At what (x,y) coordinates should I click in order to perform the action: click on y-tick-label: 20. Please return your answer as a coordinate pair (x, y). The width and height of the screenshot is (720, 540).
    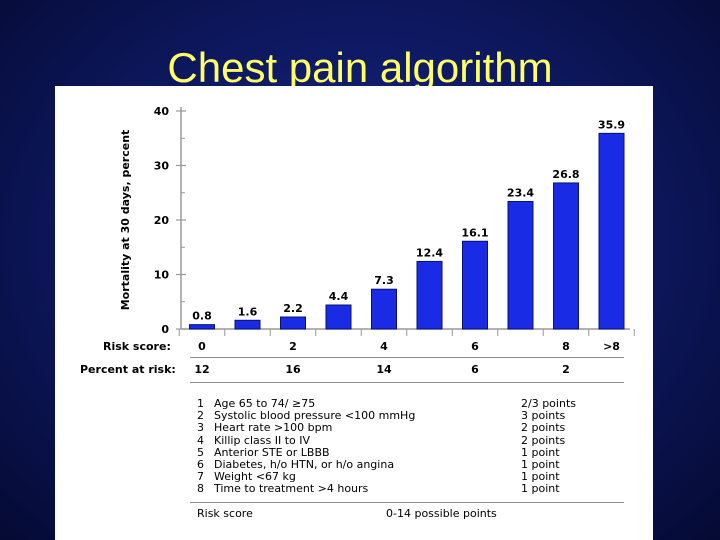
    Looking at the image, I should click on (162, 220).